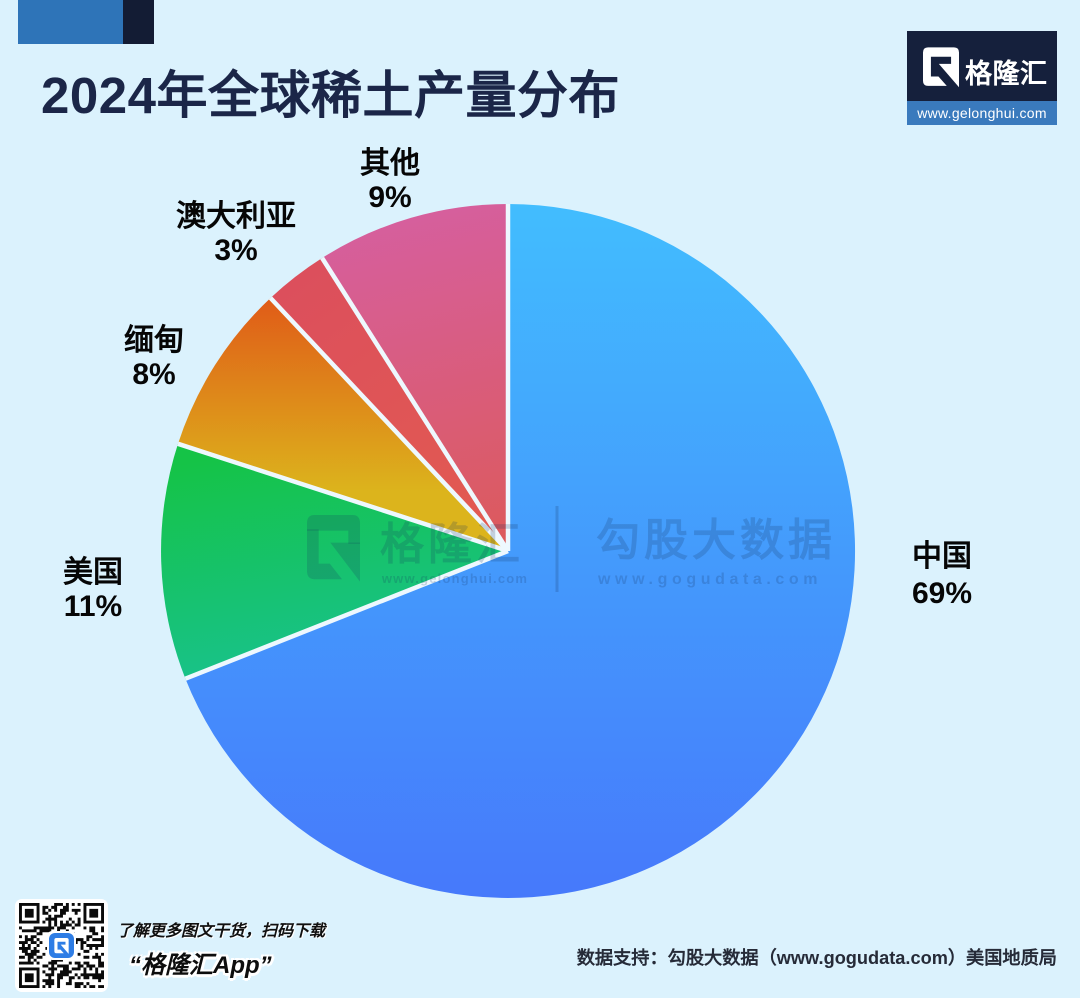 The height and width of the screenshot is (998, 1080). What do you see at coordinates (452, 544) in the screenshot?
I see `svg-text: 格隆汇` at bounding box center [452, 544].